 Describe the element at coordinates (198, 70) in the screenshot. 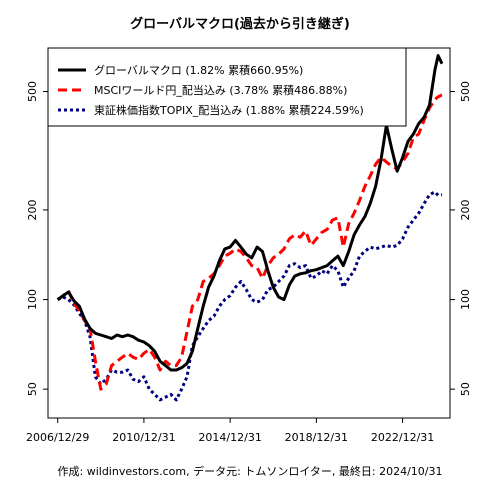

I see `legend-label-0: グローバルマクロ (1.82% 累積660.95%)` at that location.